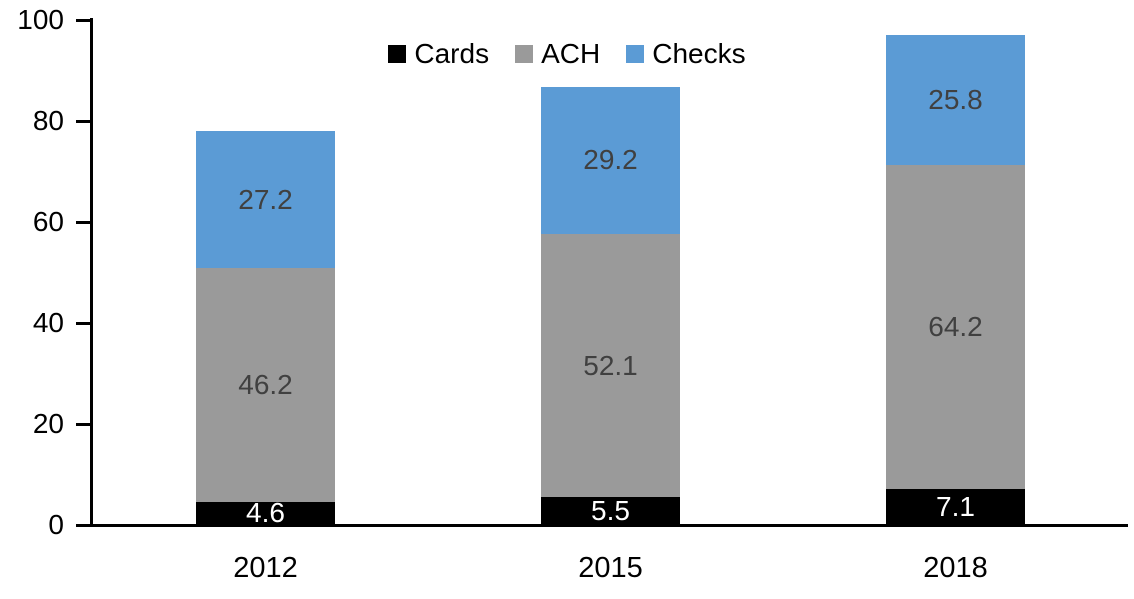  I want to click on bar-segment-checks-2015: 29.2, so click(610, 160).